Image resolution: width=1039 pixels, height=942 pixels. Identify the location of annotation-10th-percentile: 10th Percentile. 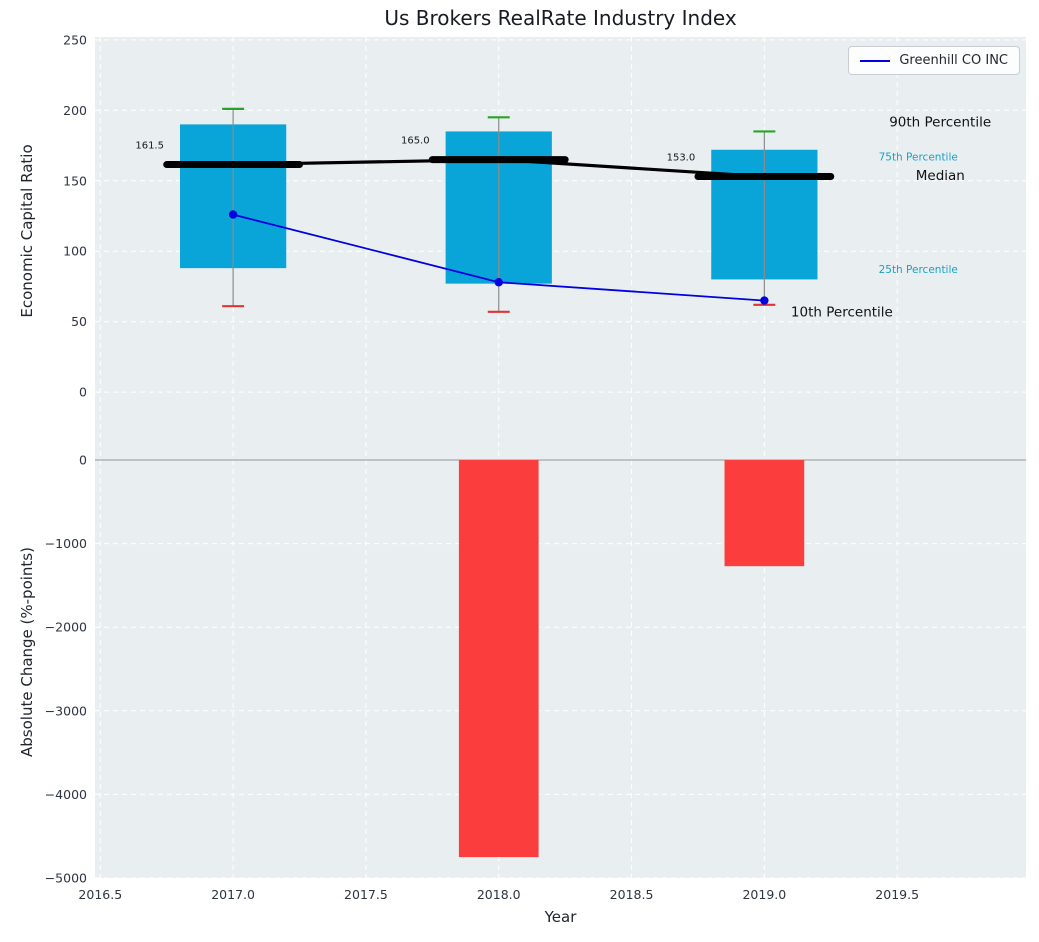
(842, 313).